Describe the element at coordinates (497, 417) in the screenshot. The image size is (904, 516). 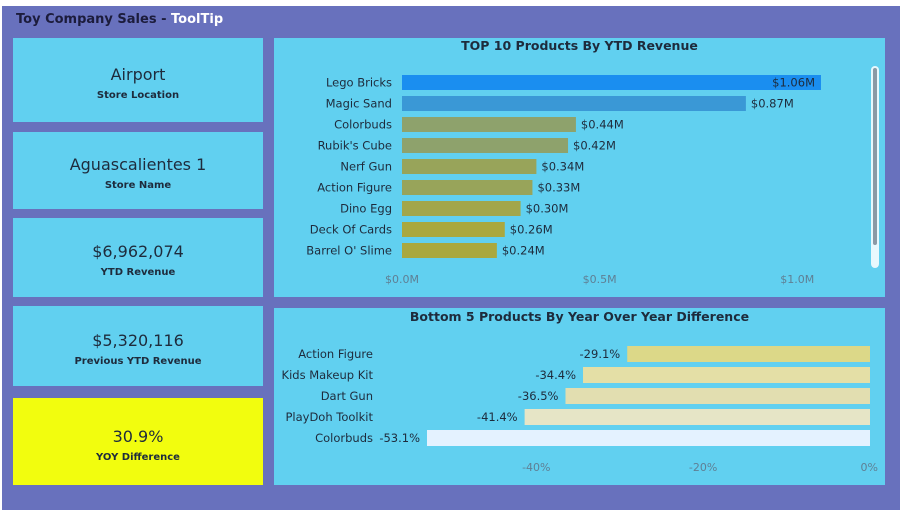
I see `bottom-data-label-playdoh-toolkit: -41.4%` at that location.